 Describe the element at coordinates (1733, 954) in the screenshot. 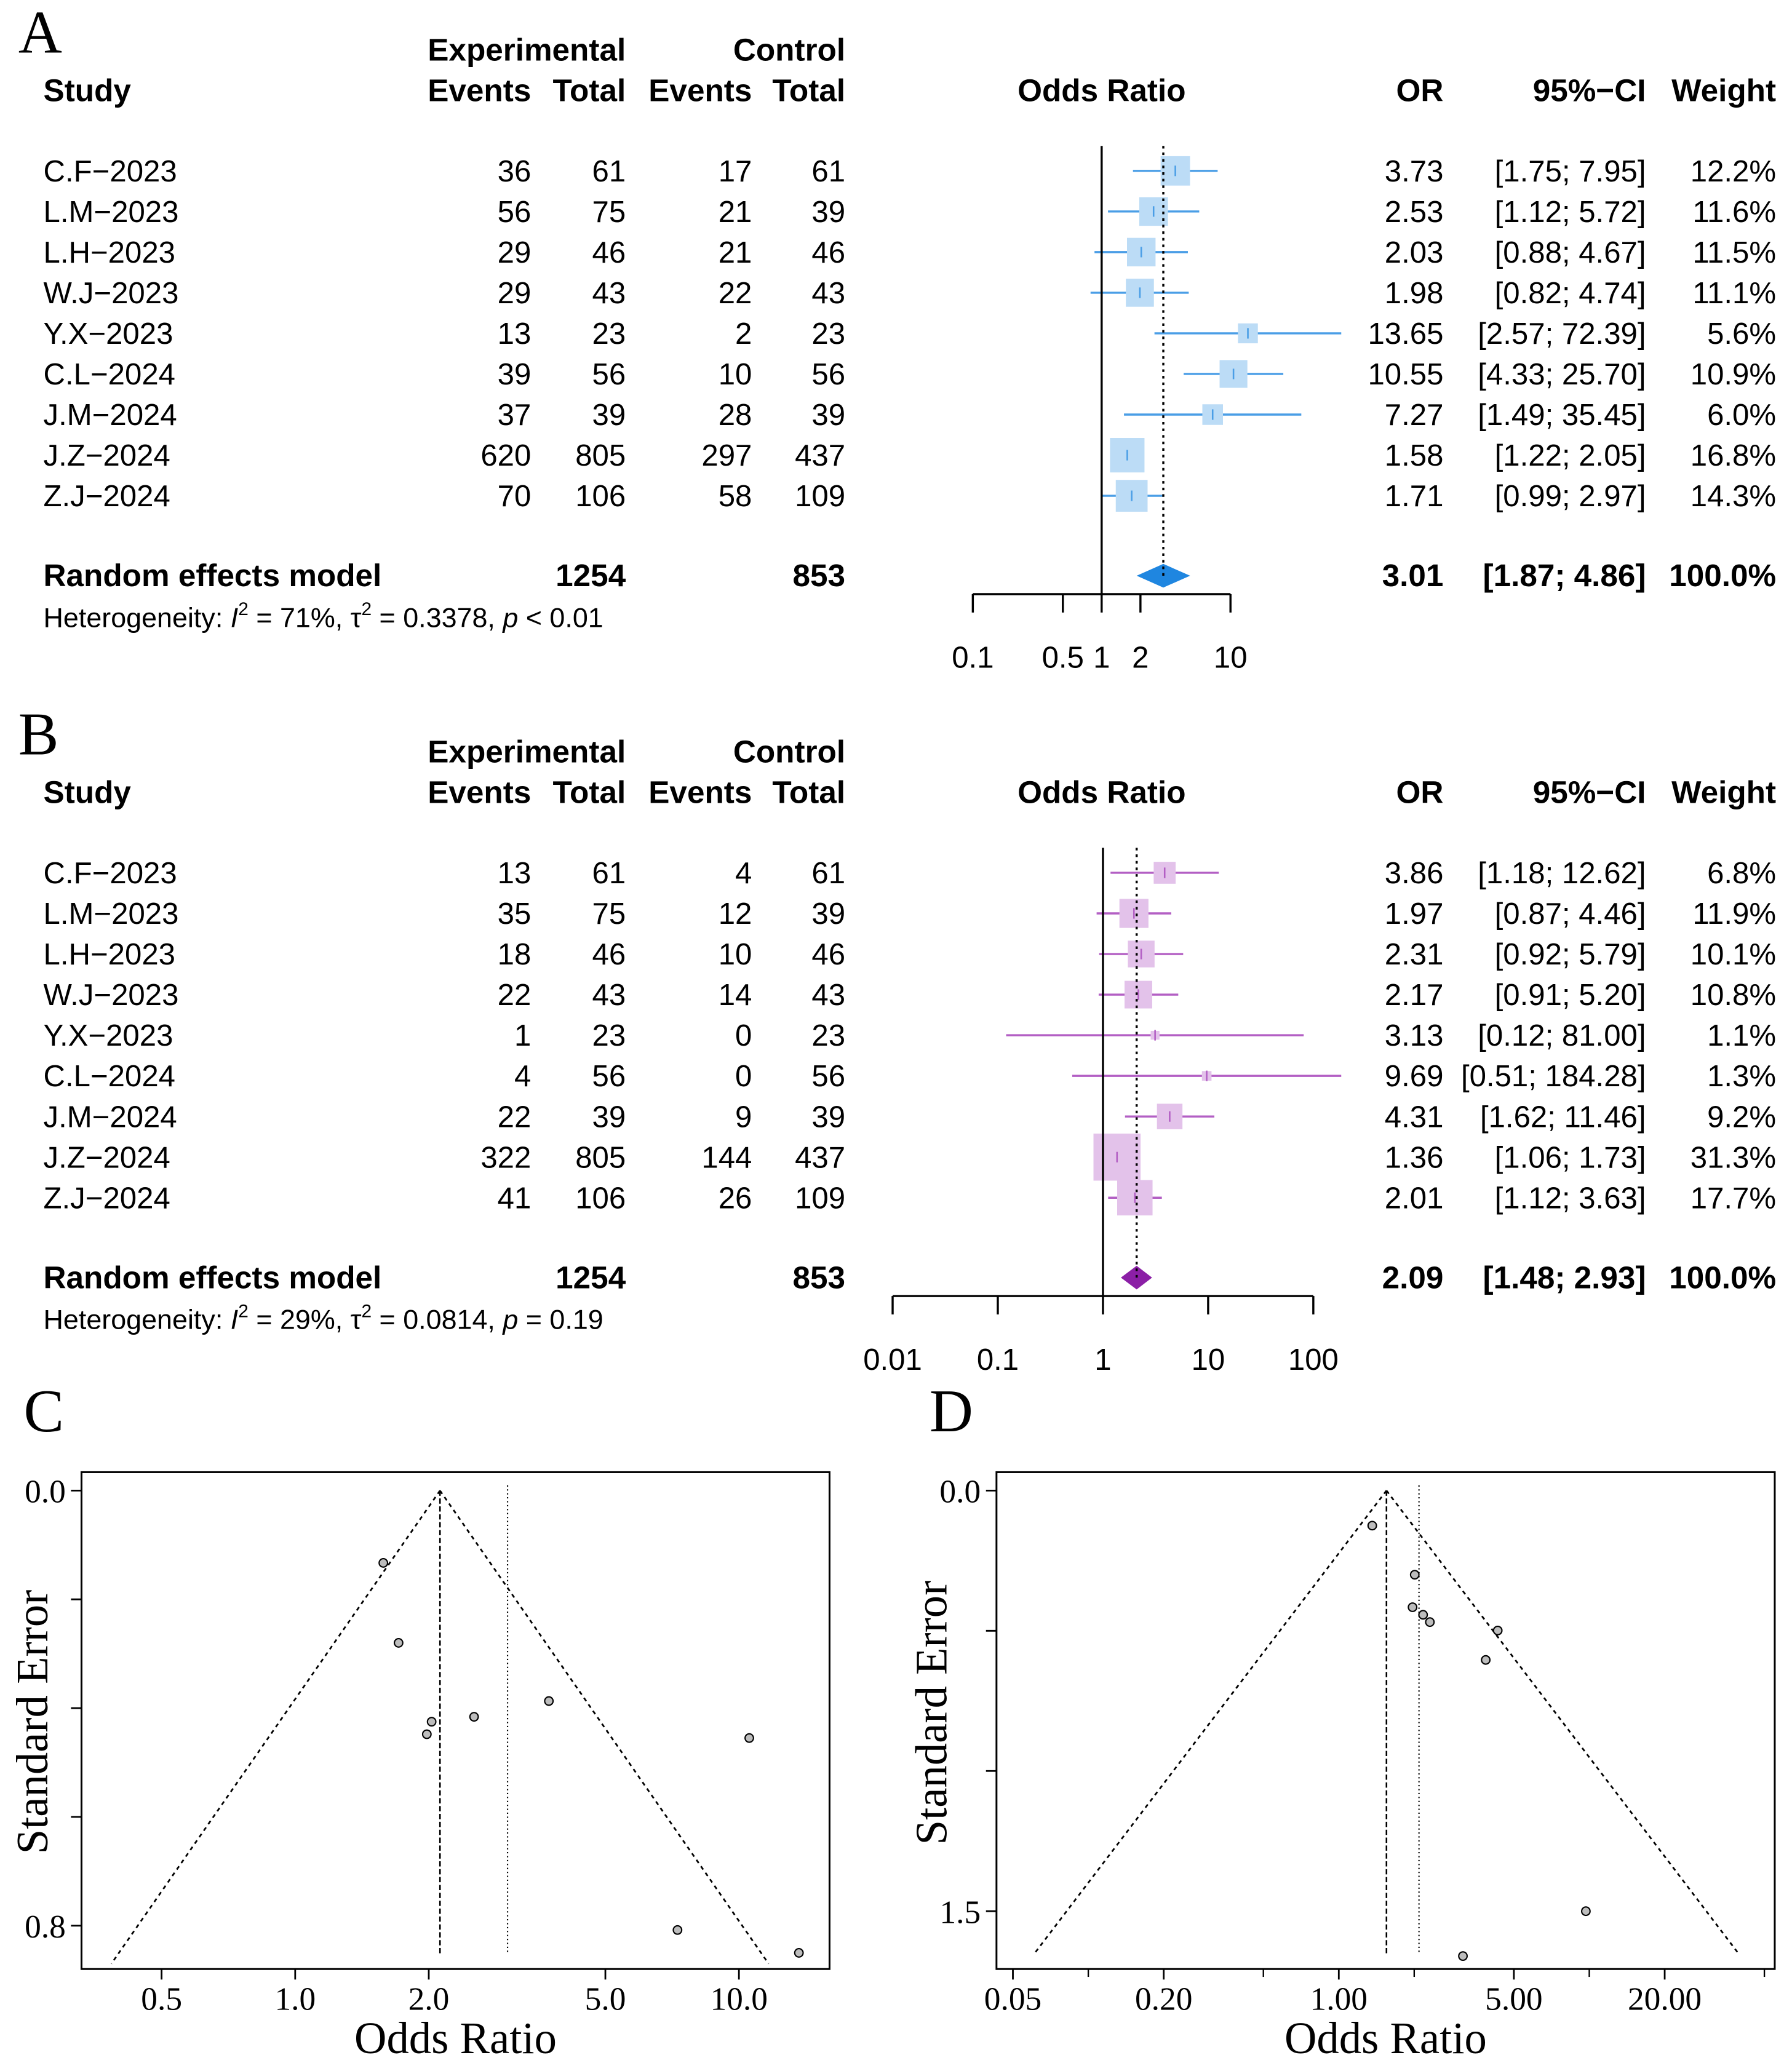

I see `study-weight: 10.1%` at that location.